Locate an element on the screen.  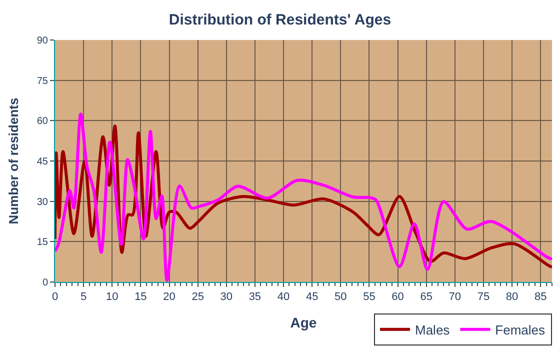
y-tick-label: 75 is located at coordinates (42, 81).